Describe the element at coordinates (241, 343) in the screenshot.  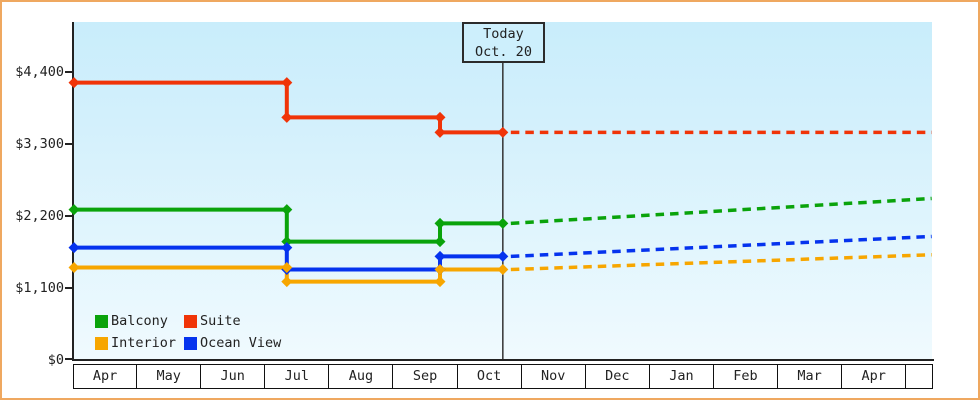
I see `legend-label: Ocean View` at that location.